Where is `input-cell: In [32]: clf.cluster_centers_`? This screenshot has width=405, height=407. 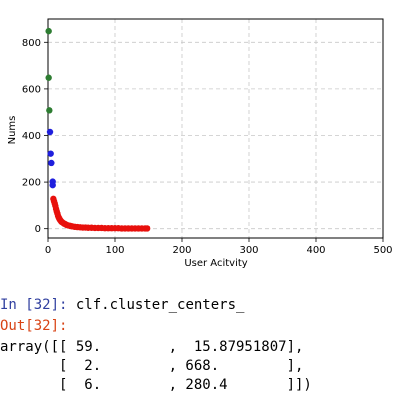 input-cell: In [32]: clf.cluster_centers_ is located at coordinates (122, 305).